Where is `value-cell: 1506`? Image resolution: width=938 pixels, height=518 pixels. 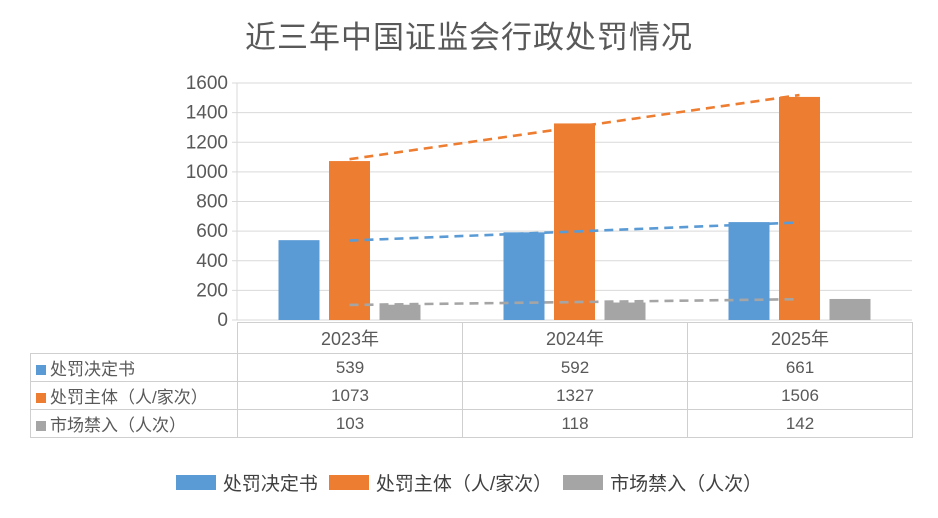
value-cell: 1506 is located at coordinates (800, 395).